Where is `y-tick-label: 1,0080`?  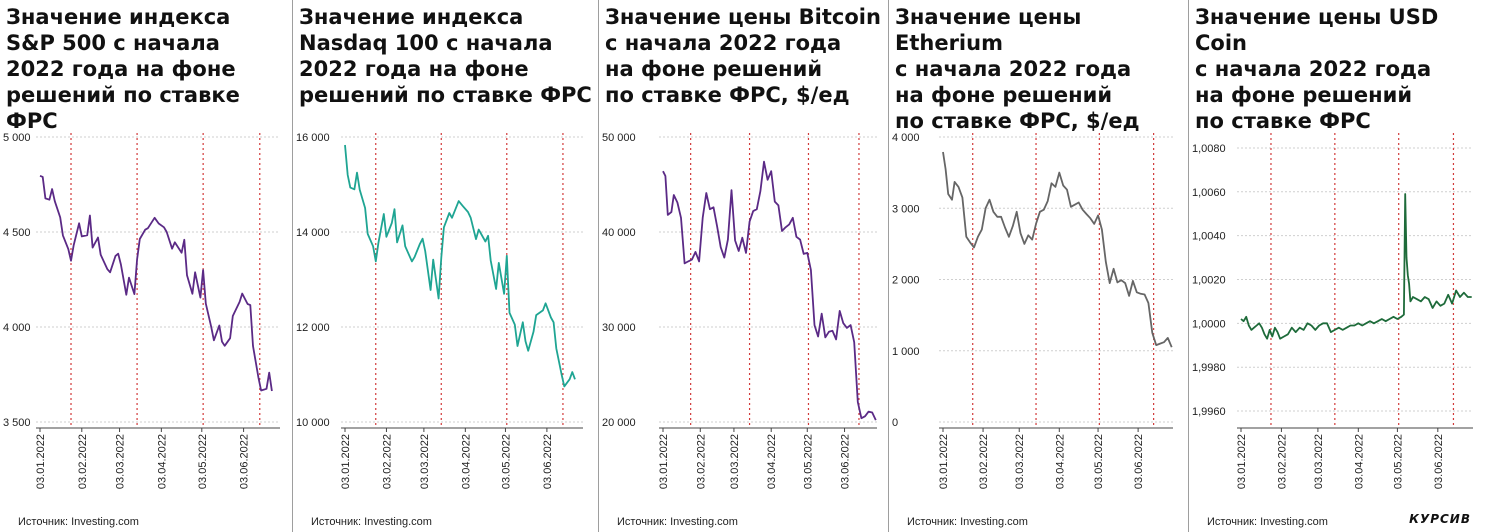 y-tick-label: 1,0080 is located at coordinates (1209, 149).